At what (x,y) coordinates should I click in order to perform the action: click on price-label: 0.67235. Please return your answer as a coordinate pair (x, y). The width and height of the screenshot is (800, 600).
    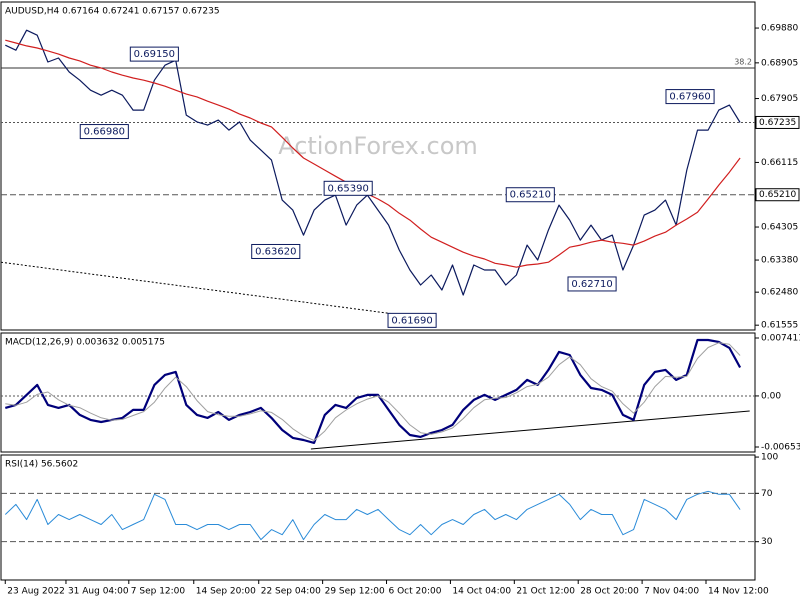
    Looking at the image, I should click on (777, 123).